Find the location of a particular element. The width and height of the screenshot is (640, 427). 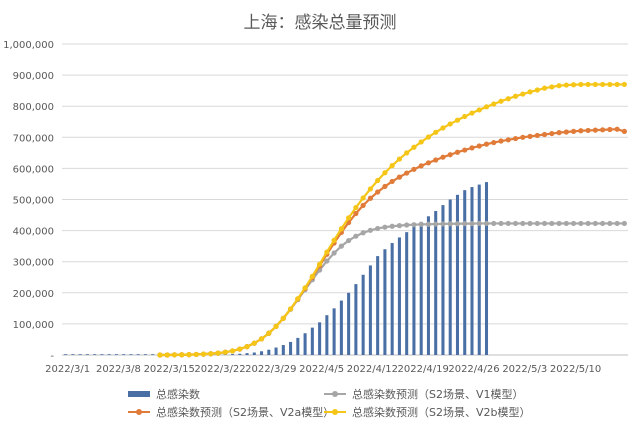

y-tick-label: 900,000 is located at coordinates (33, 76).